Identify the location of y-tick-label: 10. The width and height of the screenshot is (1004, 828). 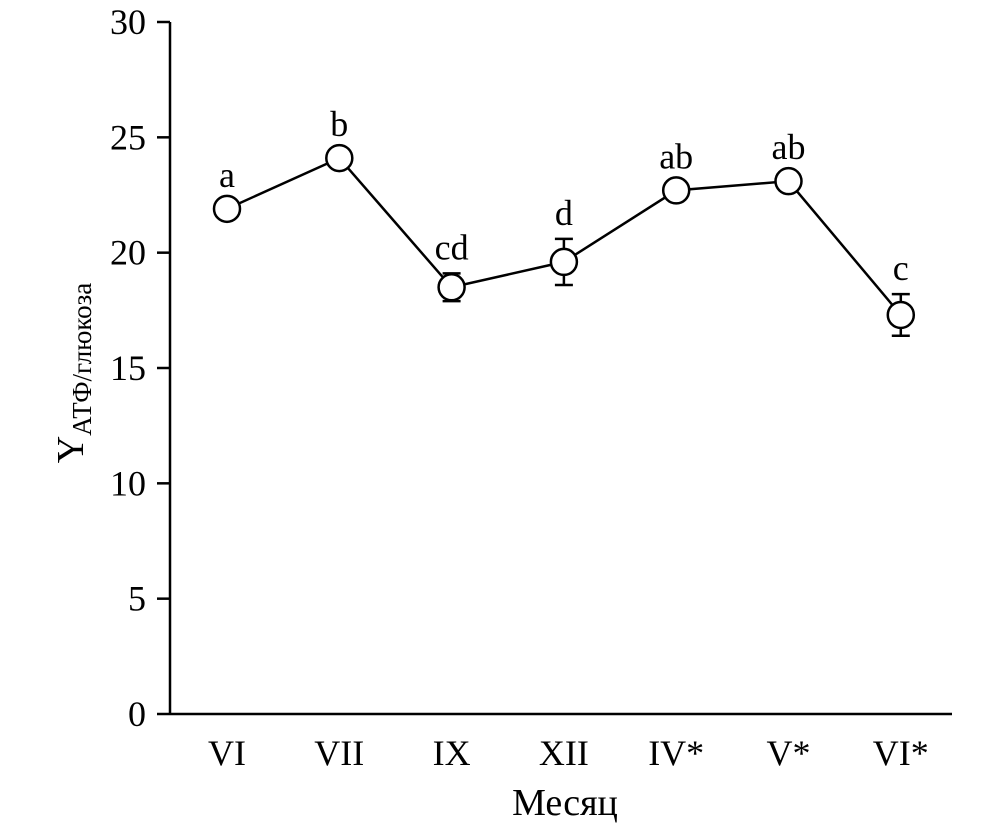
(128, 483).